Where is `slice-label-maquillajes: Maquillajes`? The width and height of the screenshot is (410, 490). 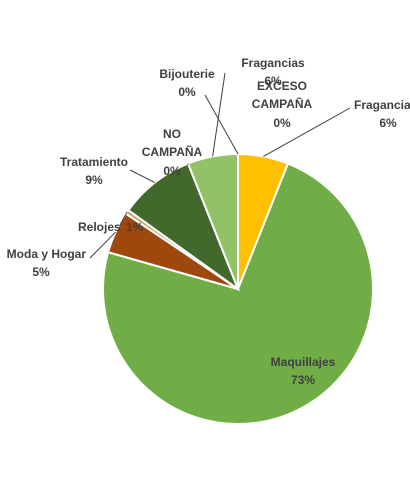 slice-label-maquillajes: Maquillajes is located at coordinates (303, 362).